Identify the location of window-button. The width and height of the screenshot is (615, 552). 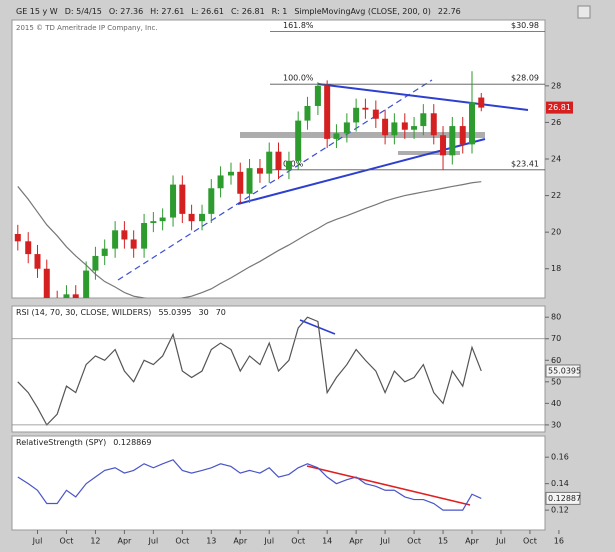
(584, 12).